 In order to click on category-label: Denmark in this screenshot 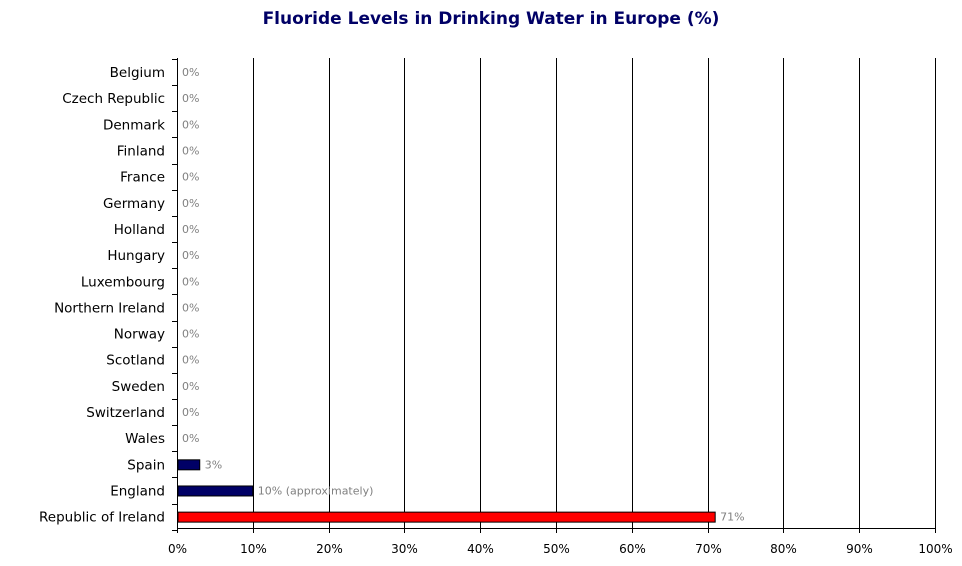, I will do `click(134, 125)`.